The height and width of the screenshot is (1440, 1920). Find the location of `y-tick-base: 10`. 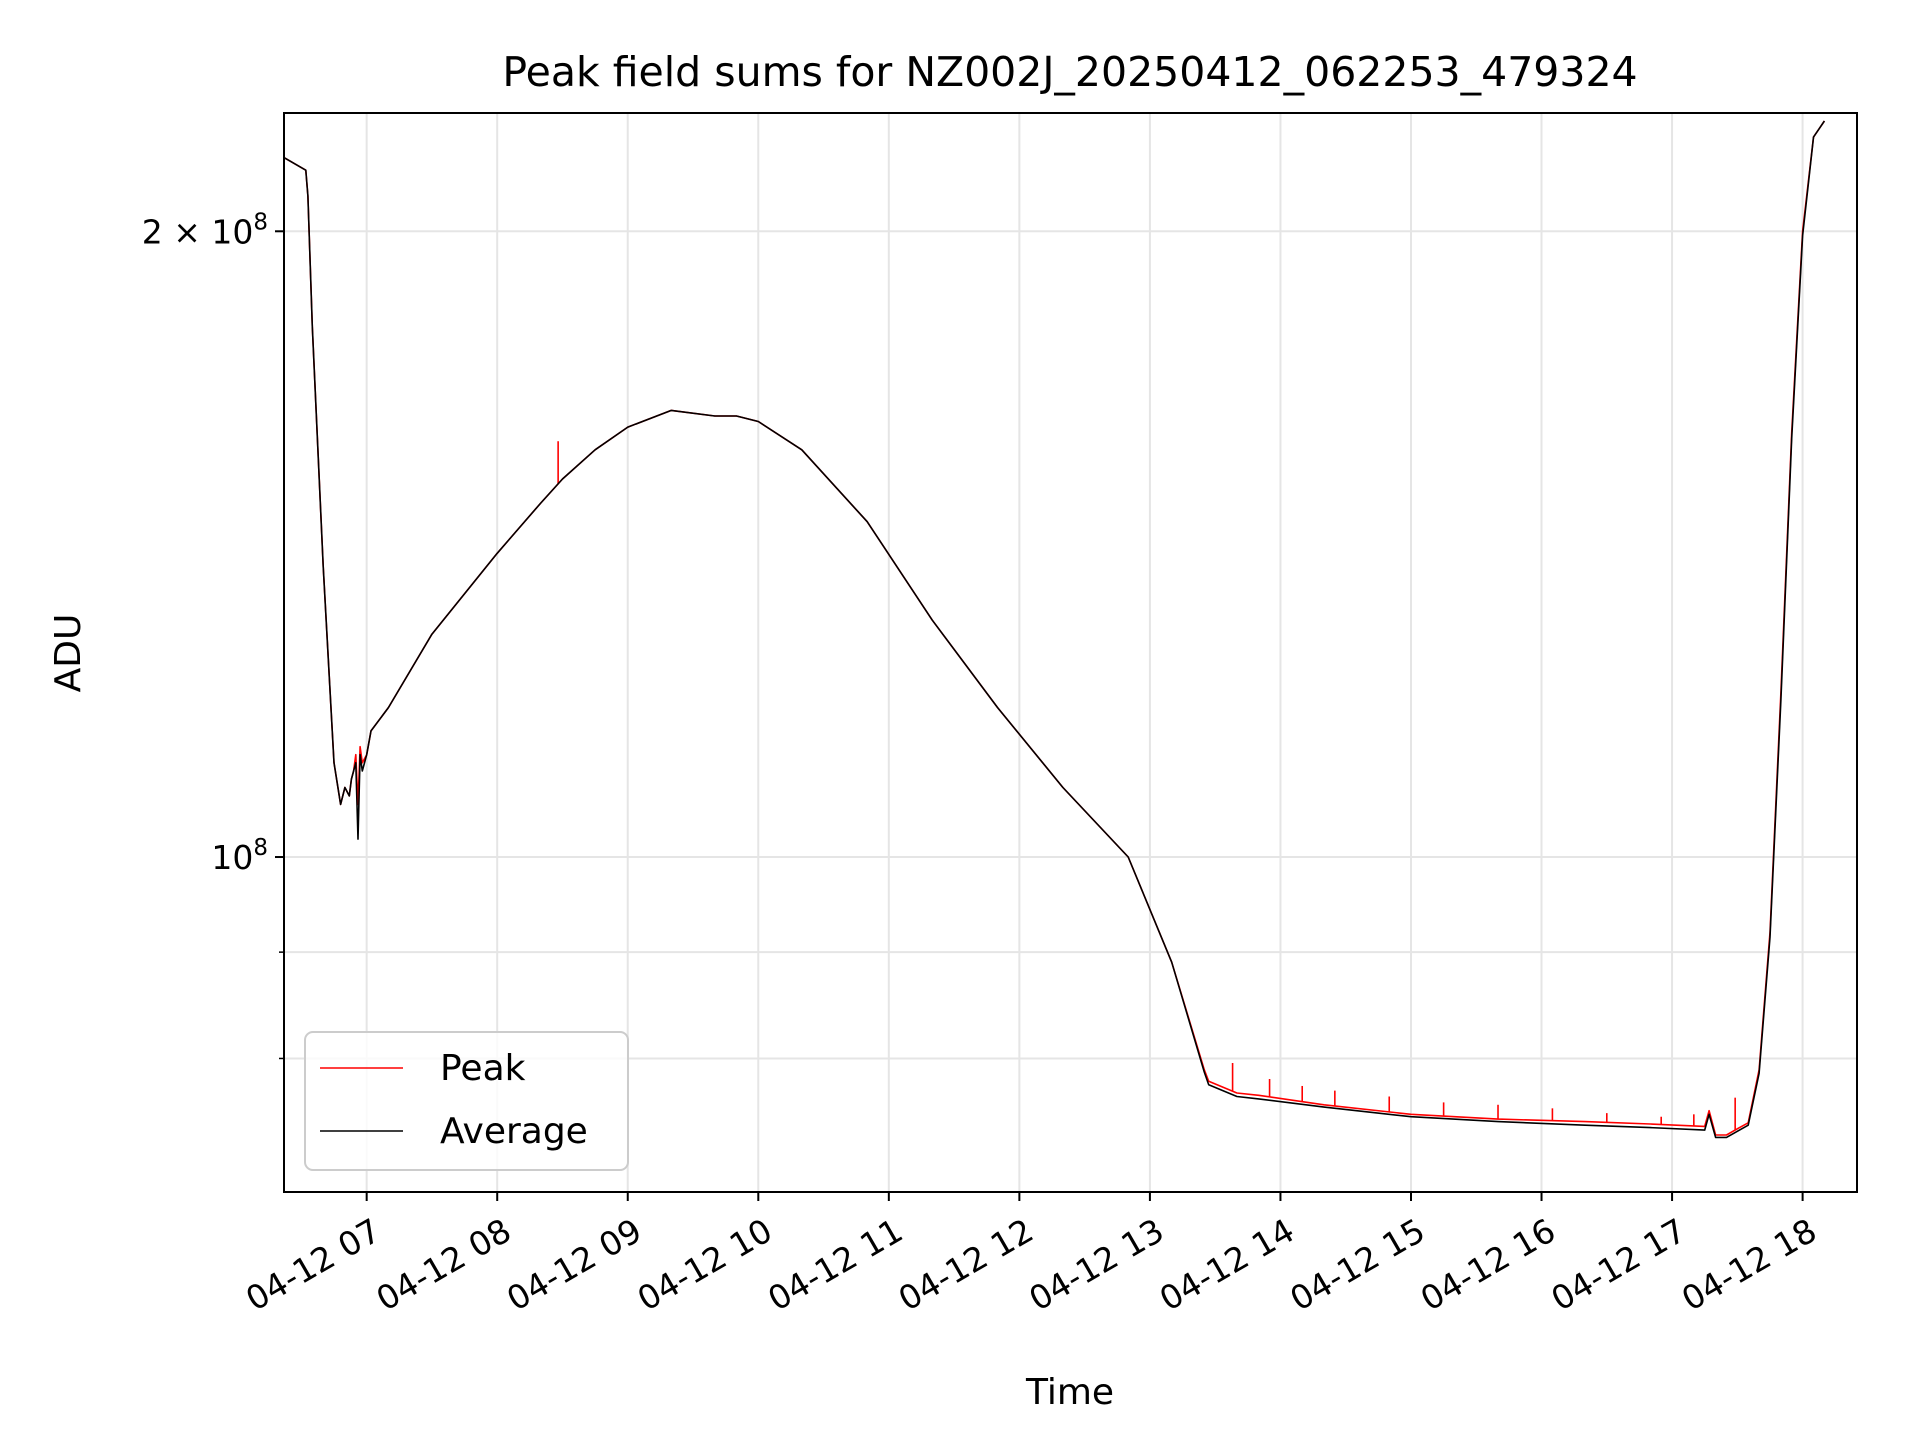

y-tick-base: 10 is located at coordinates (232, 857).